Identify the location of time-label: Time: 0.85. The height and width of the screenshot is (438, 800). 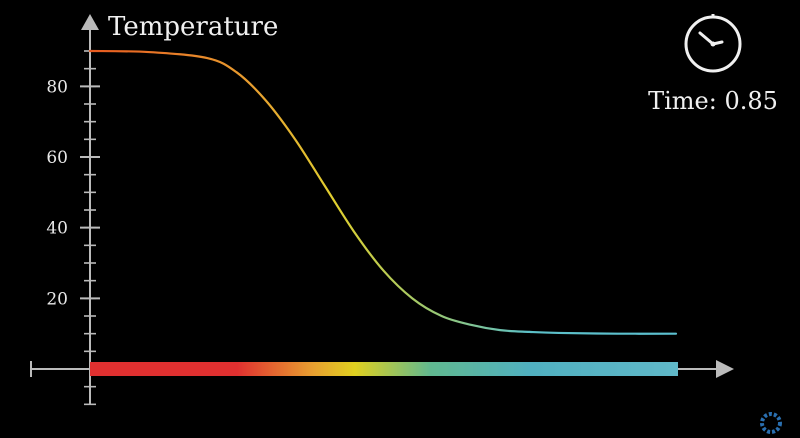
(713, 101).